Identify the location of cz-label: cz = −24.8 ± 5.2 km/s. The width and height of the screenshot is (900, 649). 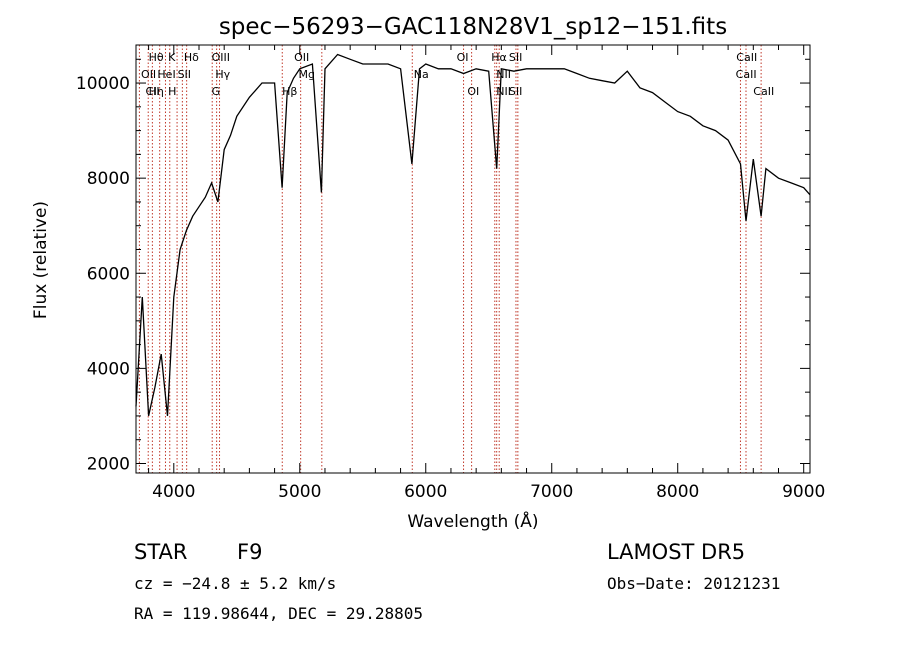
(235, 583).